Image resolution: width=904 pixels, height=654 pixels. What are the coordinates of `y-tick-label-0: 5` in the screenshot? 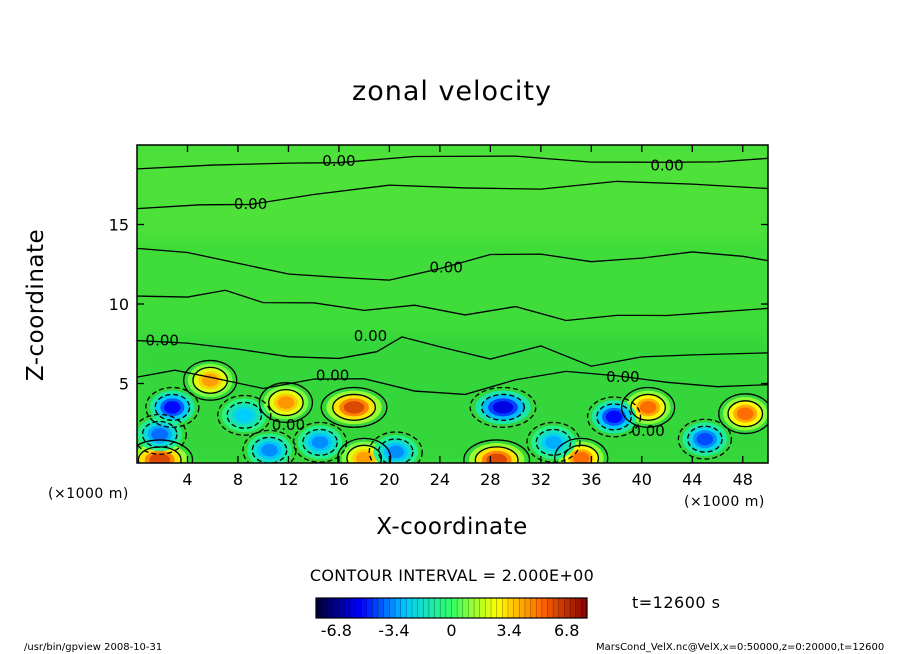 It's located at (124, 384).